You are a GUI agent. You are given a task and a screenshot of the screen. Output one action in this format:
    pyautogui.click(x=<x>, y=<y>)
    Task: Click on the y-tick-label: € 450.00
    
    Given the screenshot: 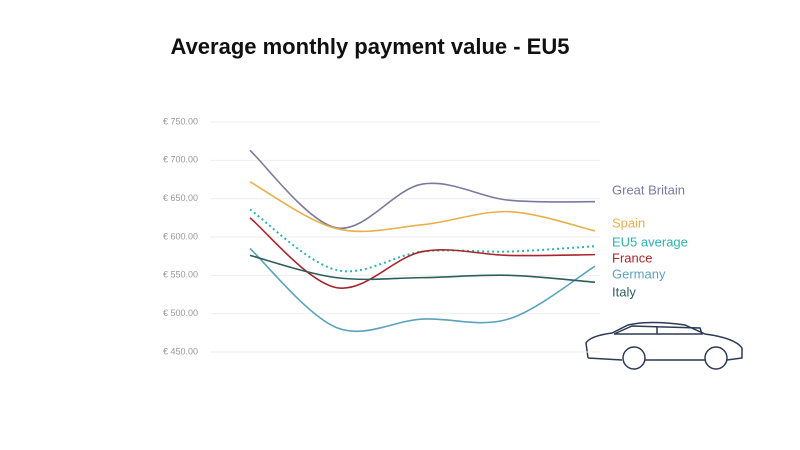 What is the action you would take?
    pyautogui.click(x=180, y=351)
    